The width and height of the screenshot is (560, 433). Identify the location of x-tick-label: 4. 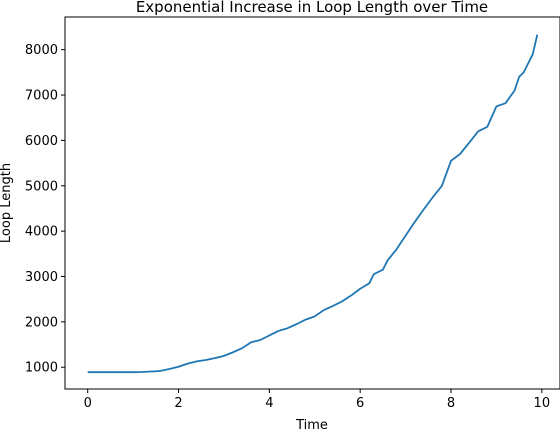
(269, 403).